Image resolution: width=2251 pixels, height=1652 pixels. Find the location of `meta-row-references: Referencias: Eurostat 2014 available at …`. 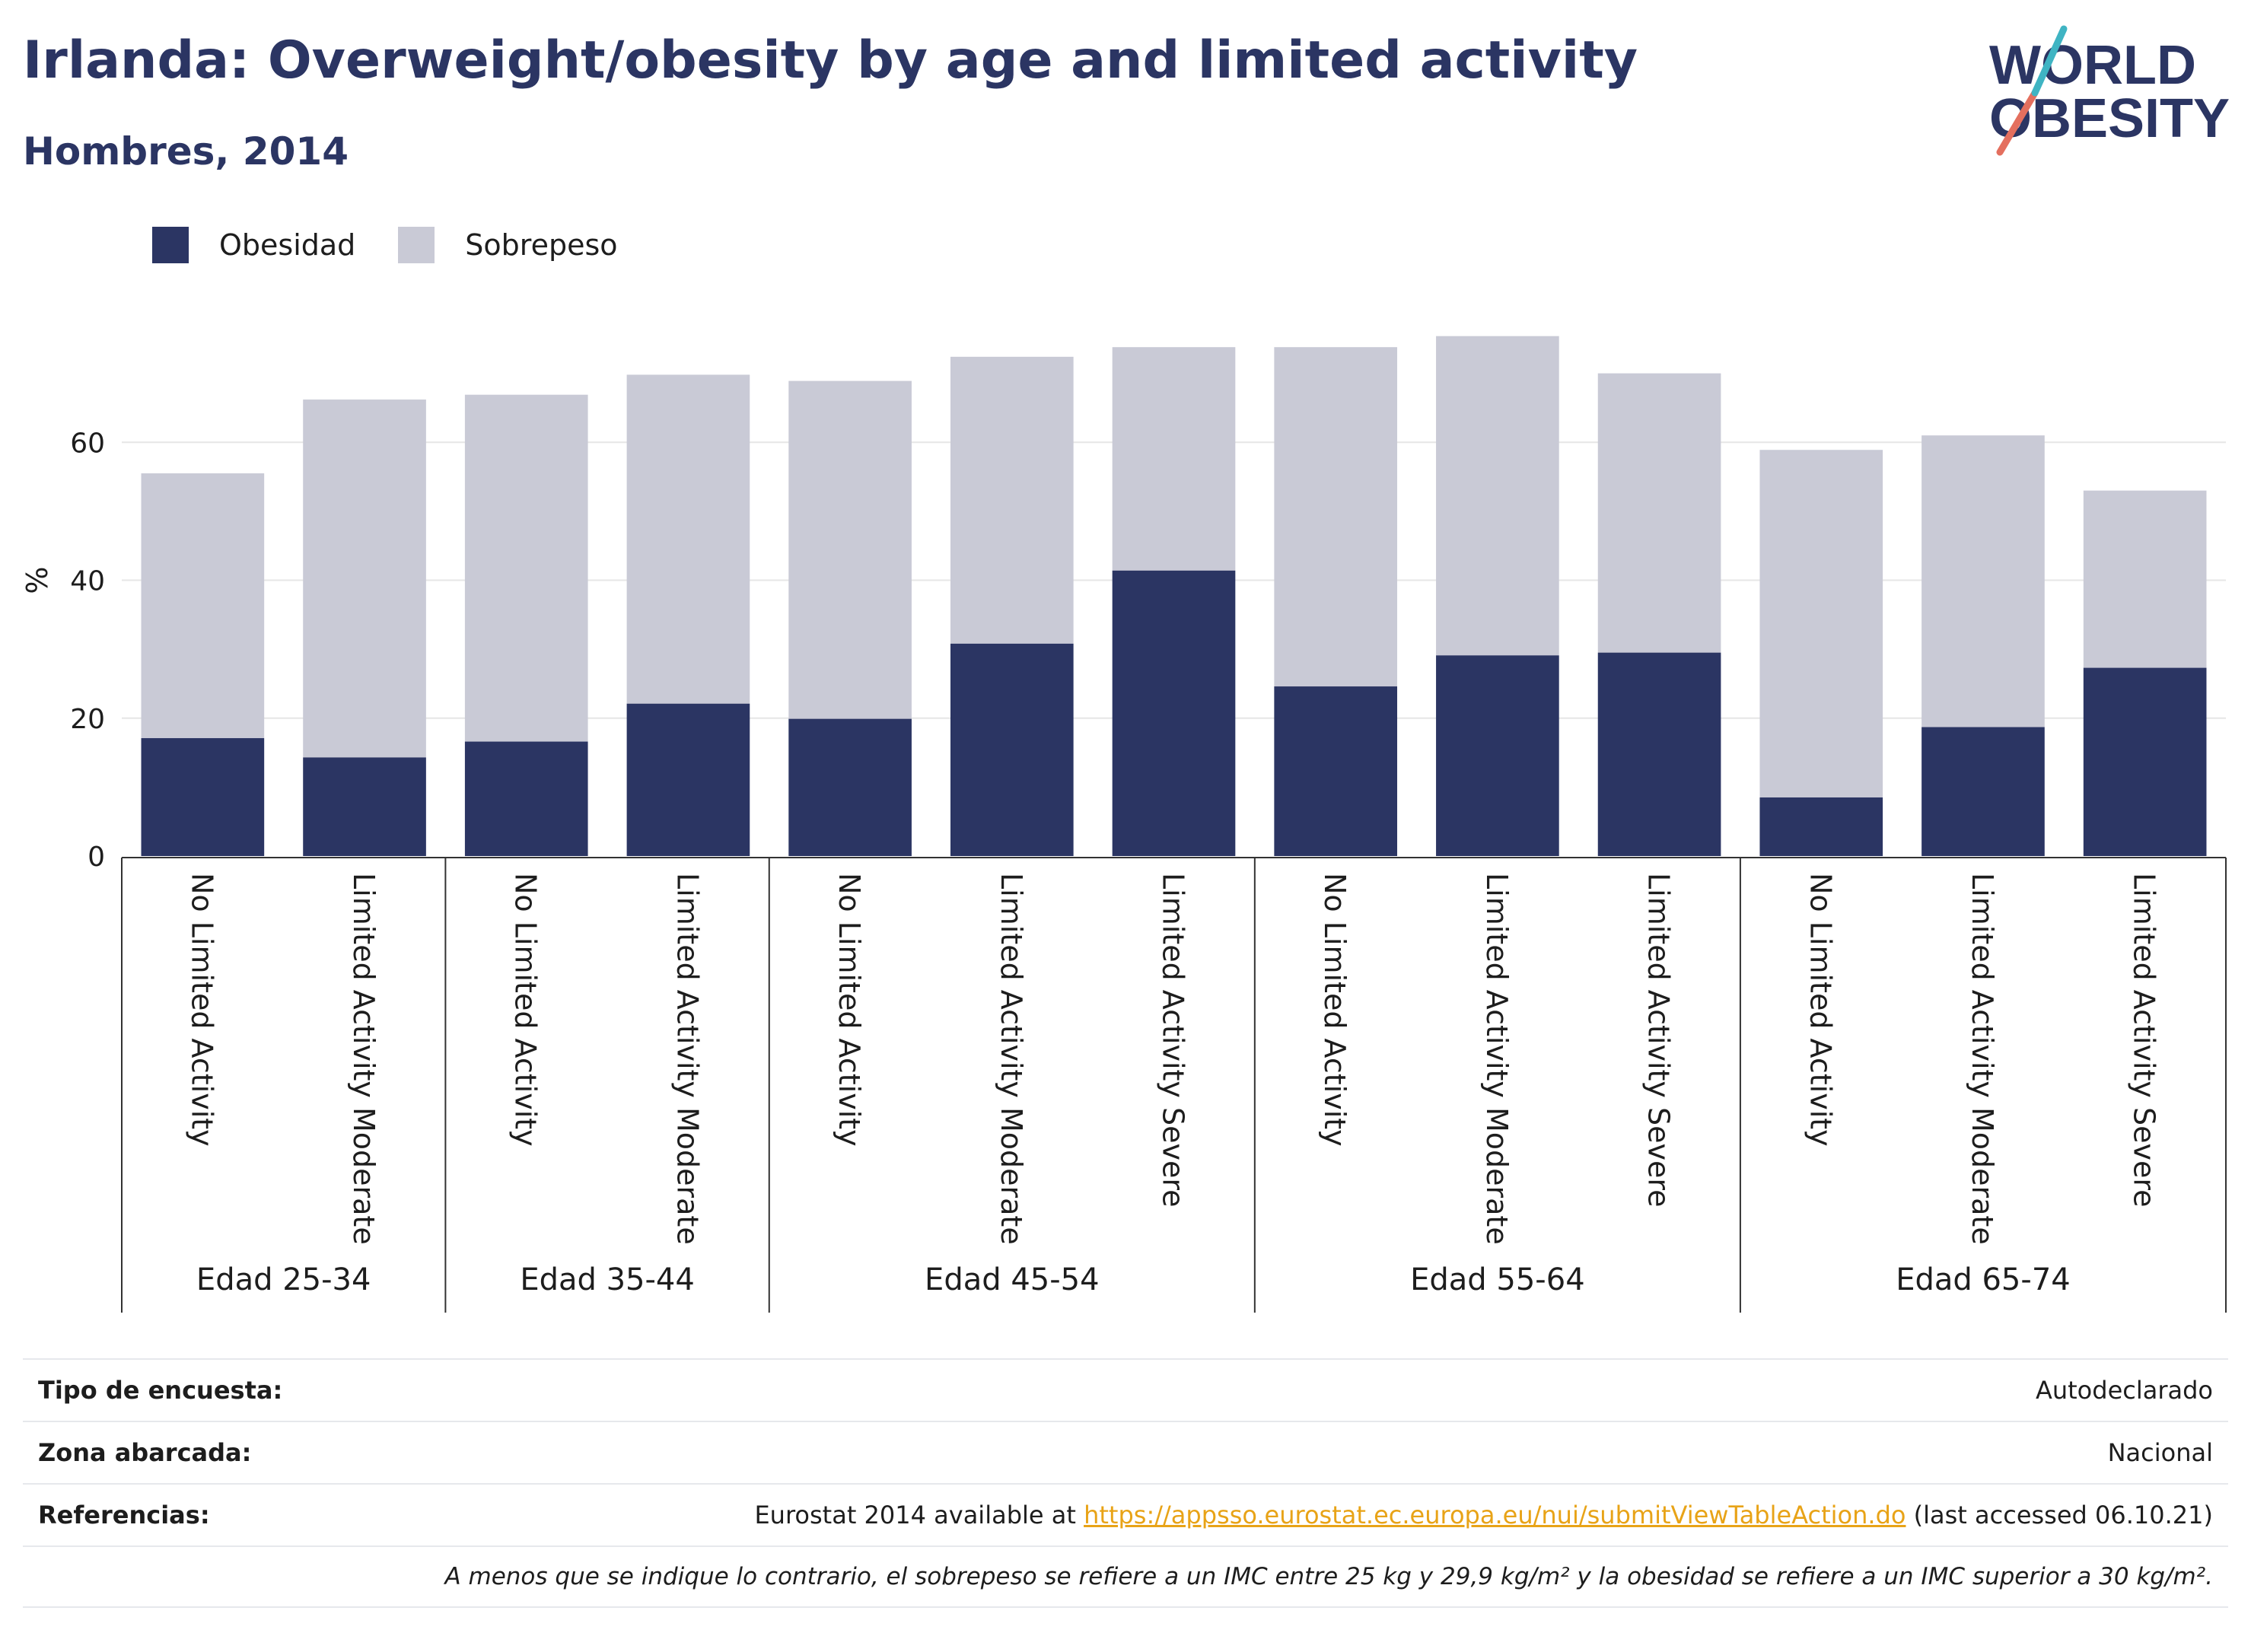

meta-row-references: Referencias: Eurostat 2014 available at … is located at coordinates (1125, 1514).